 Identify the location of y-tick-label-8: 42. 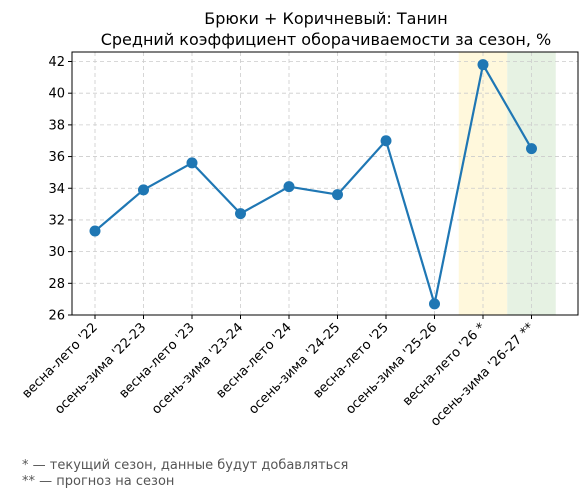
(56, 62).